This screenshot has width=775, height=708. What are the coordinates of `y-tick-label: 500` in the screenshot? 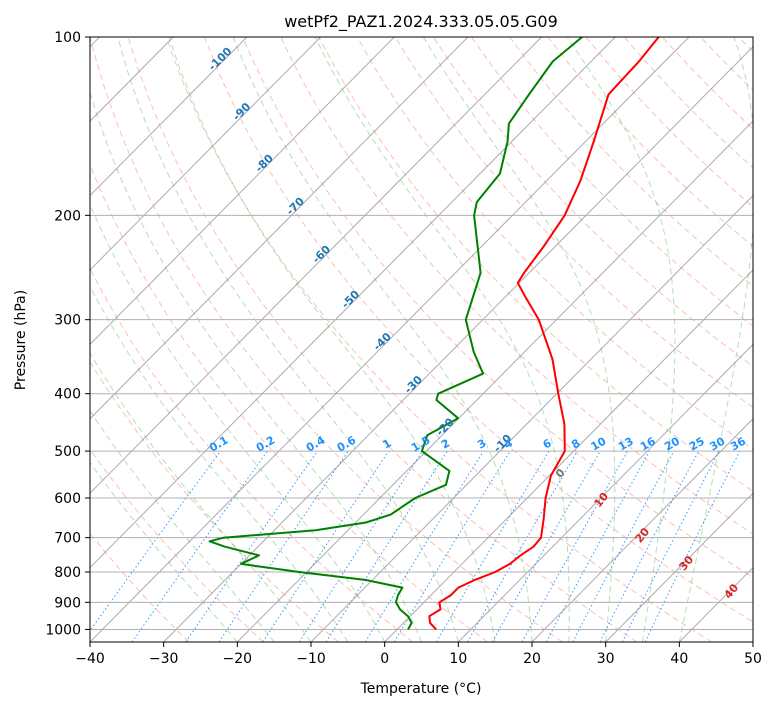 It's located at (67, 452).